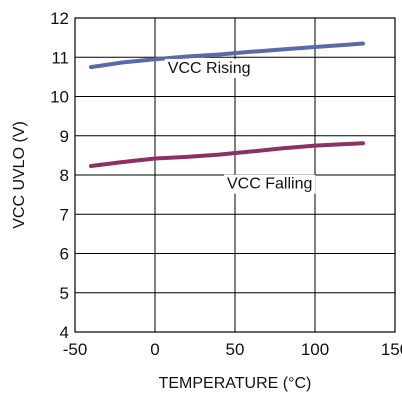 This screenshot has height=398, width=402. I want to click on annotation-label: VCC Rising, so click(209, 68).